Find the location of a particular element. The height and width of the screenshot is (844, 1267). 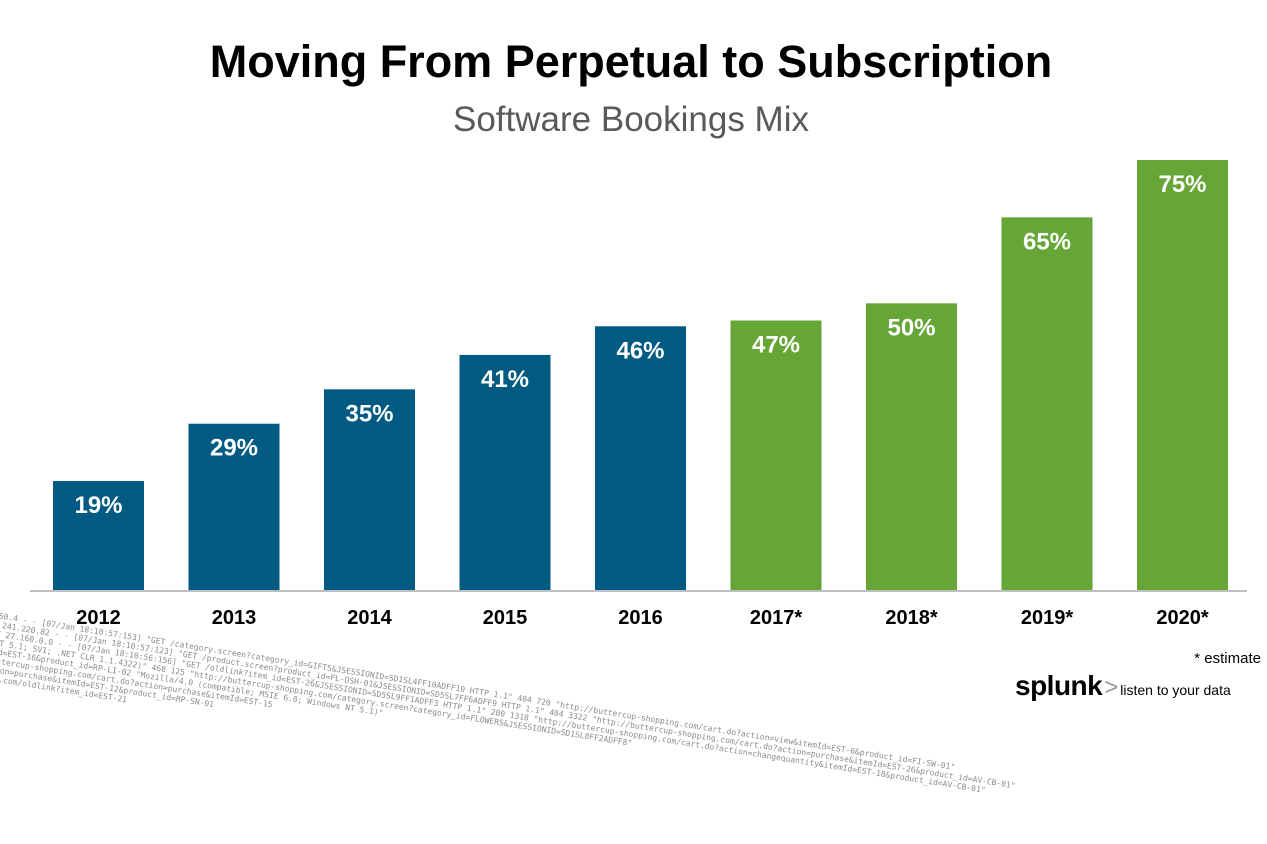

data-label: 50% is located at coordinates (911, 327).